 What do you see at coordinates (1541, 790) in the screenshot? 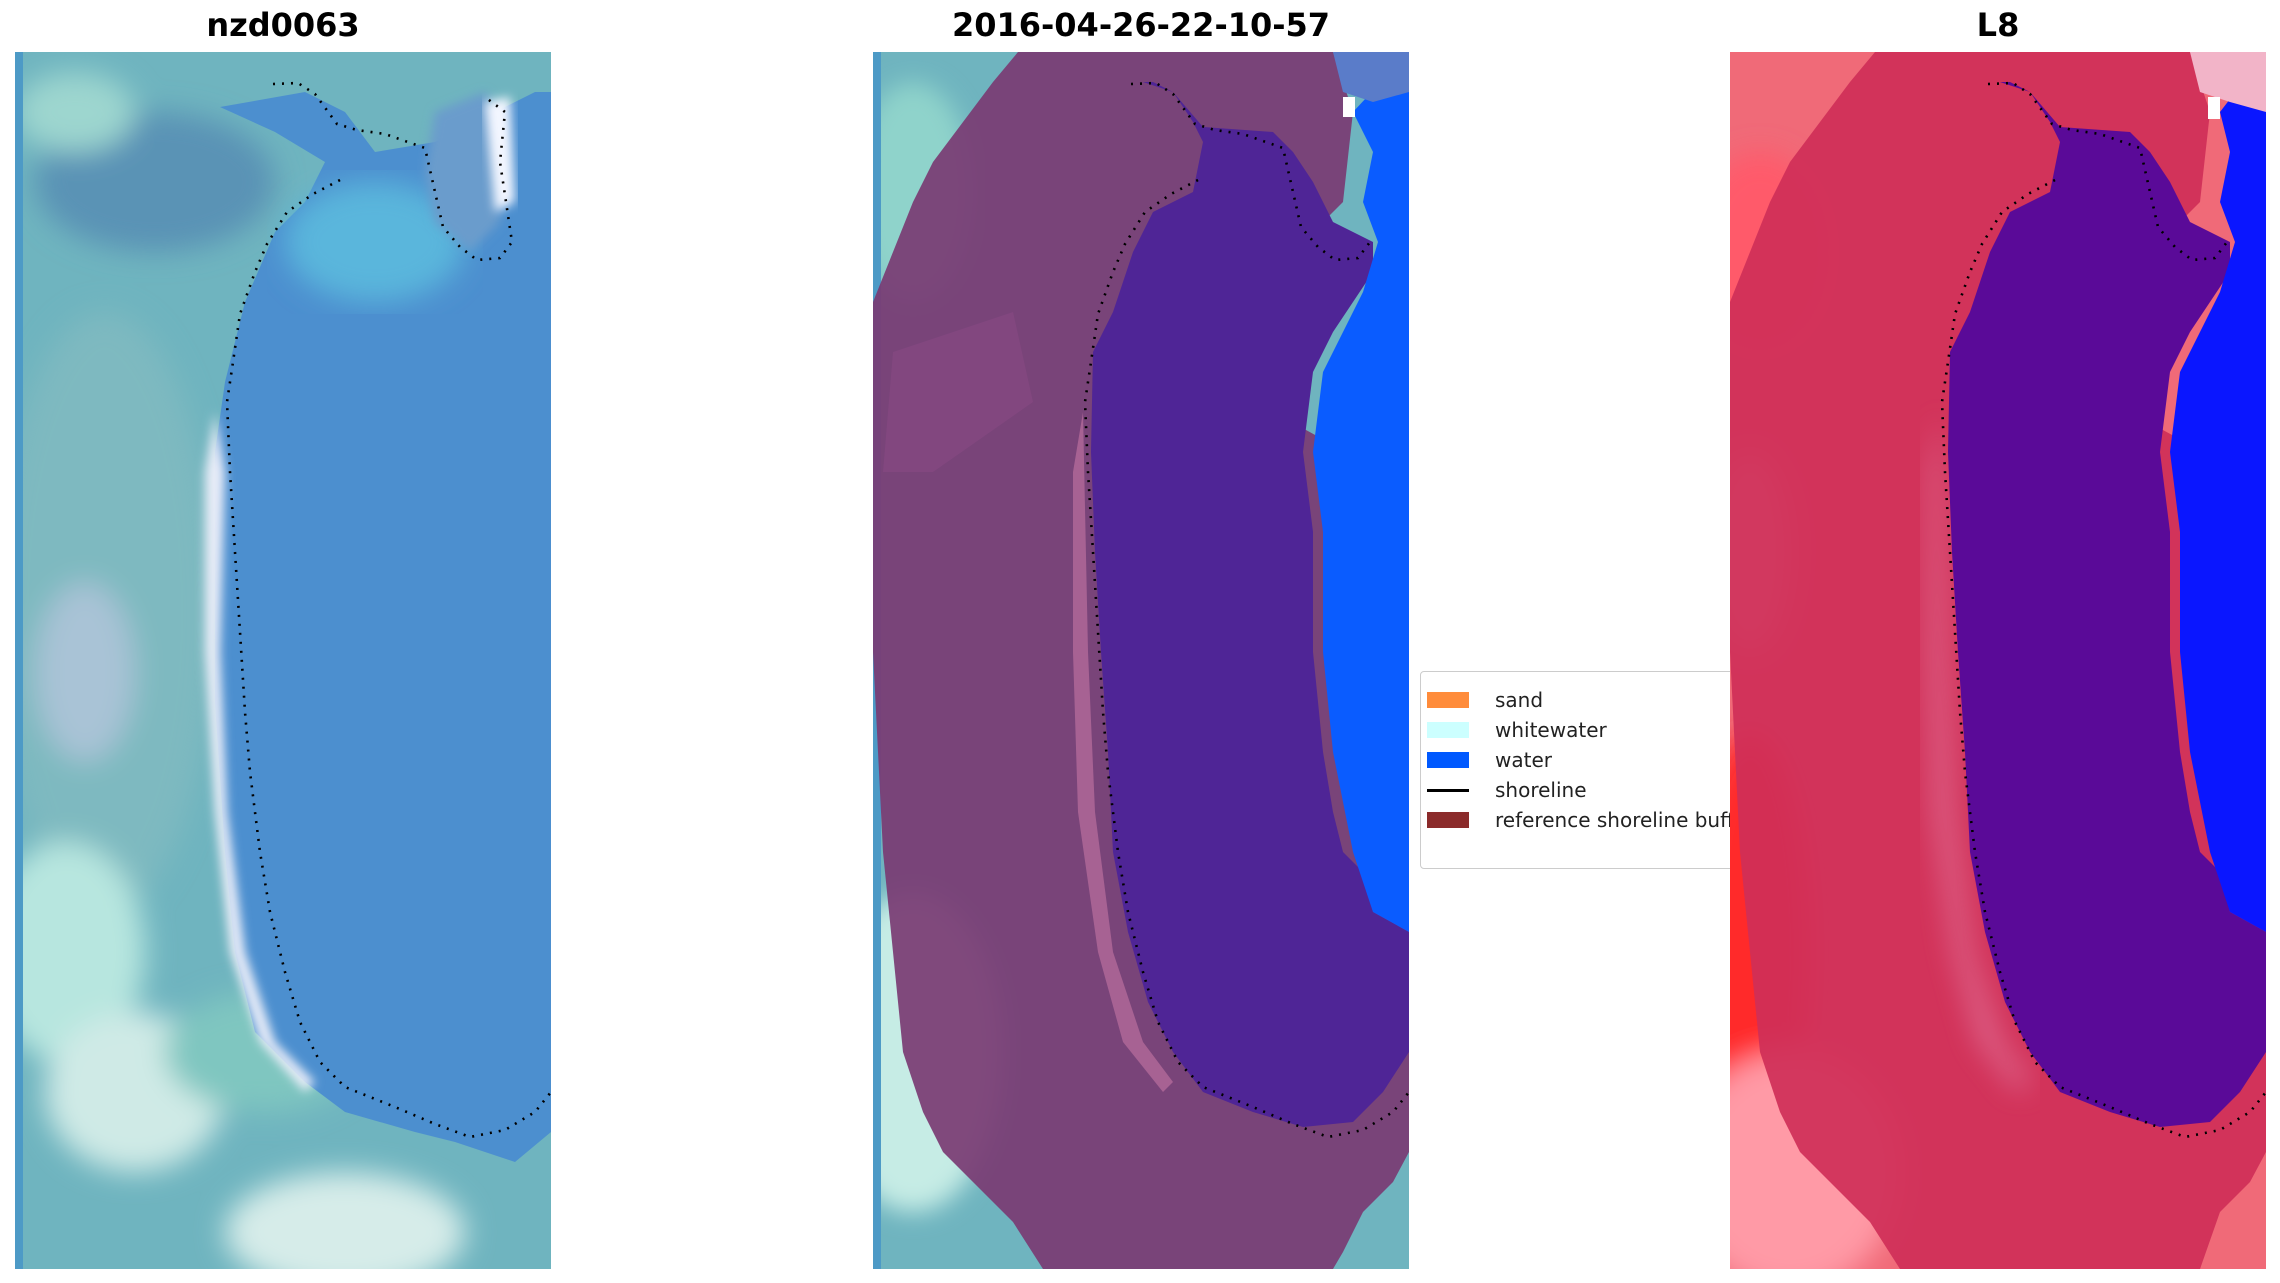
I see `legend-label-shoreline: shoreline` at bounding box center [1541, 790].